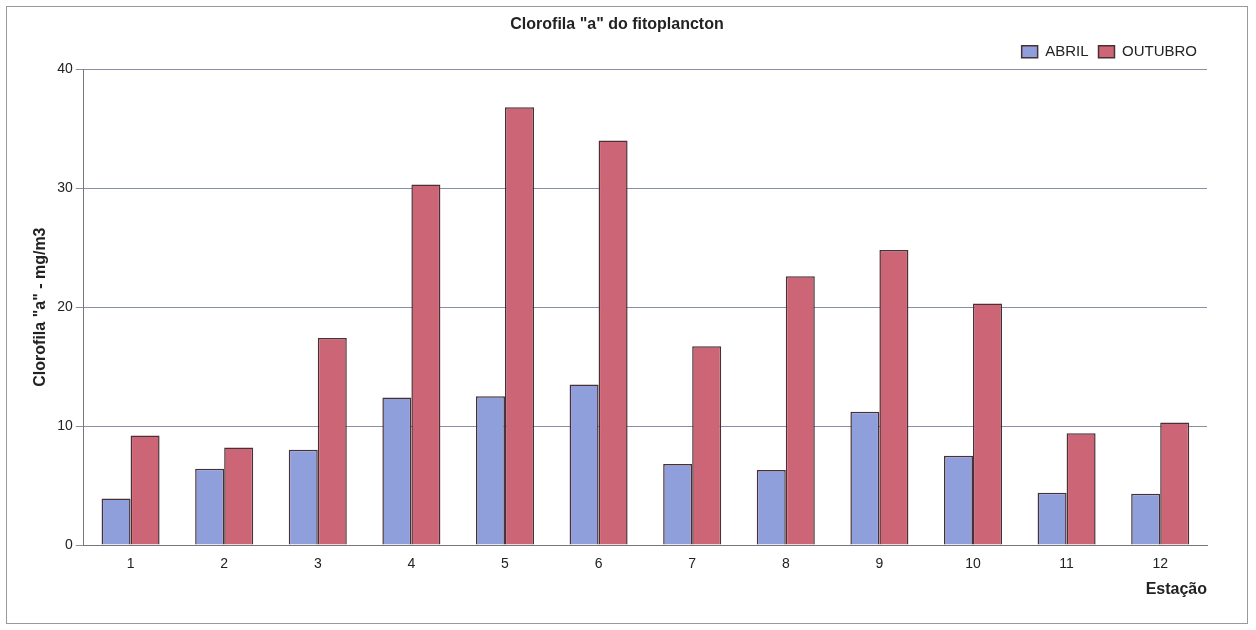 The height and width of the screenshot is (630, 1256). I want to click on x-tick-label: 11, so click(1067, 563).